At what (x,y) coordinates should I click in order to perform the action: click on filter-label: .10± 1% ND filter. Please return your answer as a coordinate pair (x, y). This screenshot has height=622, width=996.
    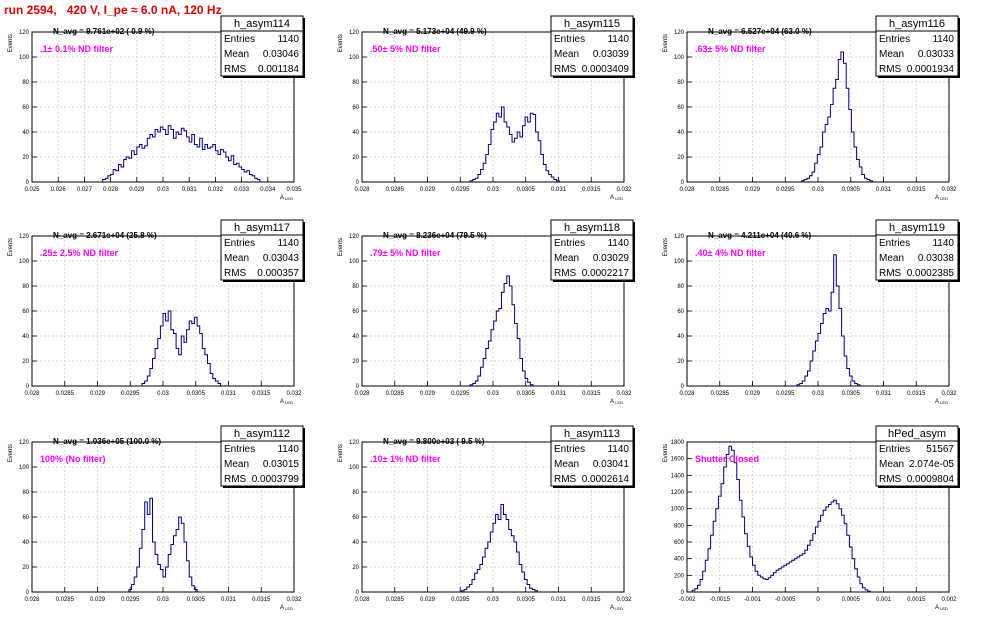
    Looking at the image, I should click on (405, 459).